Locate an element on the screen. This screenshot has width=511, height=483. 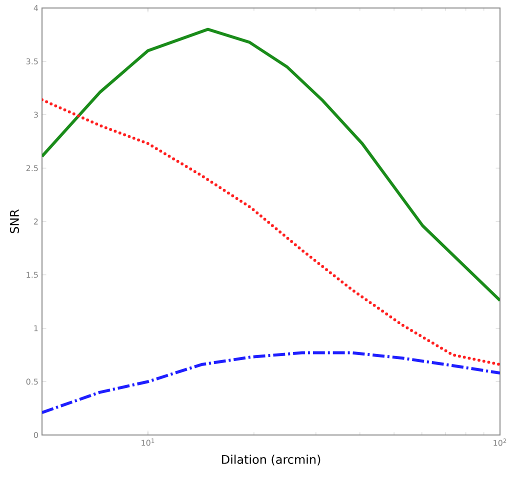
x-axis-title: Dilation (arcmin) is located at coordinates (271, 460).